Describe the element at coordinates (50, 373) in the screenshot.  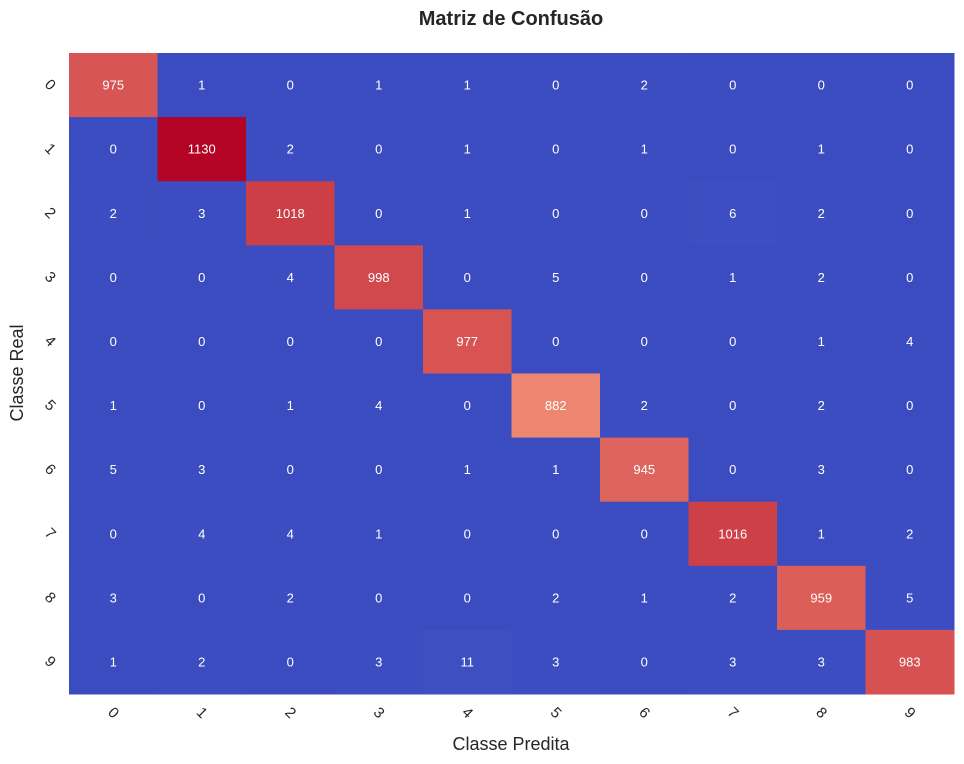
I see `y-tick-labels: 0 1 2 3 4 5 6 7 8 9` at that location.